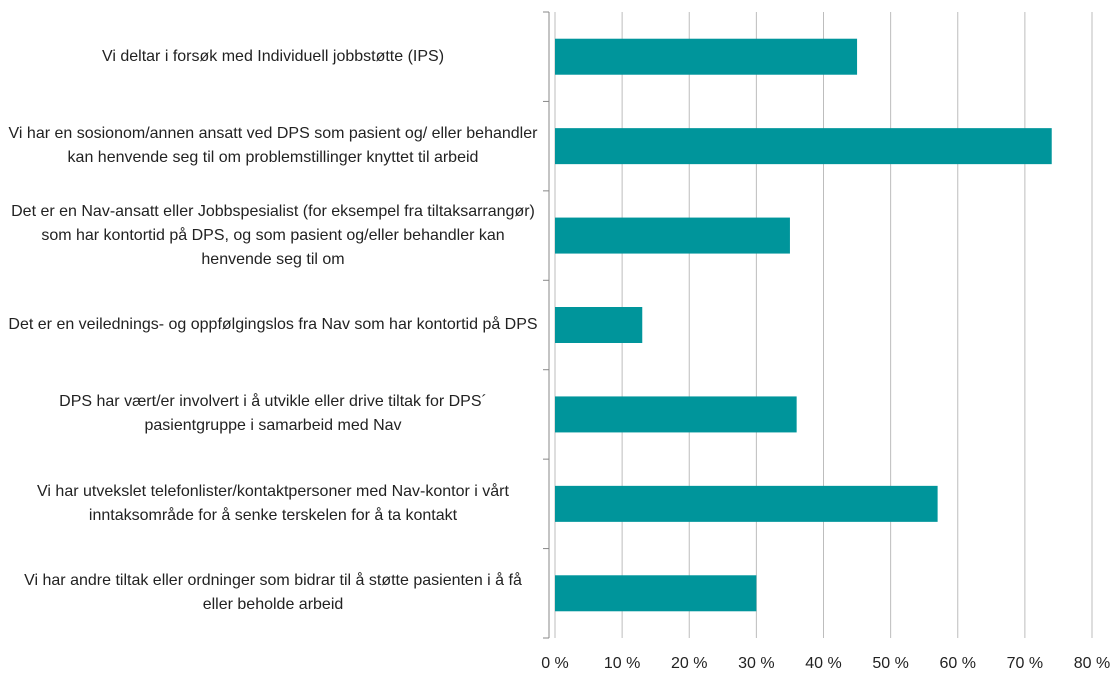 Image resolution: width=1116 pixels, height=678 pixels. What do you see at coordinates (555, 663) in the screenshot?
I see `x-tick-label: 0 %` at bounding box center [555, 663].